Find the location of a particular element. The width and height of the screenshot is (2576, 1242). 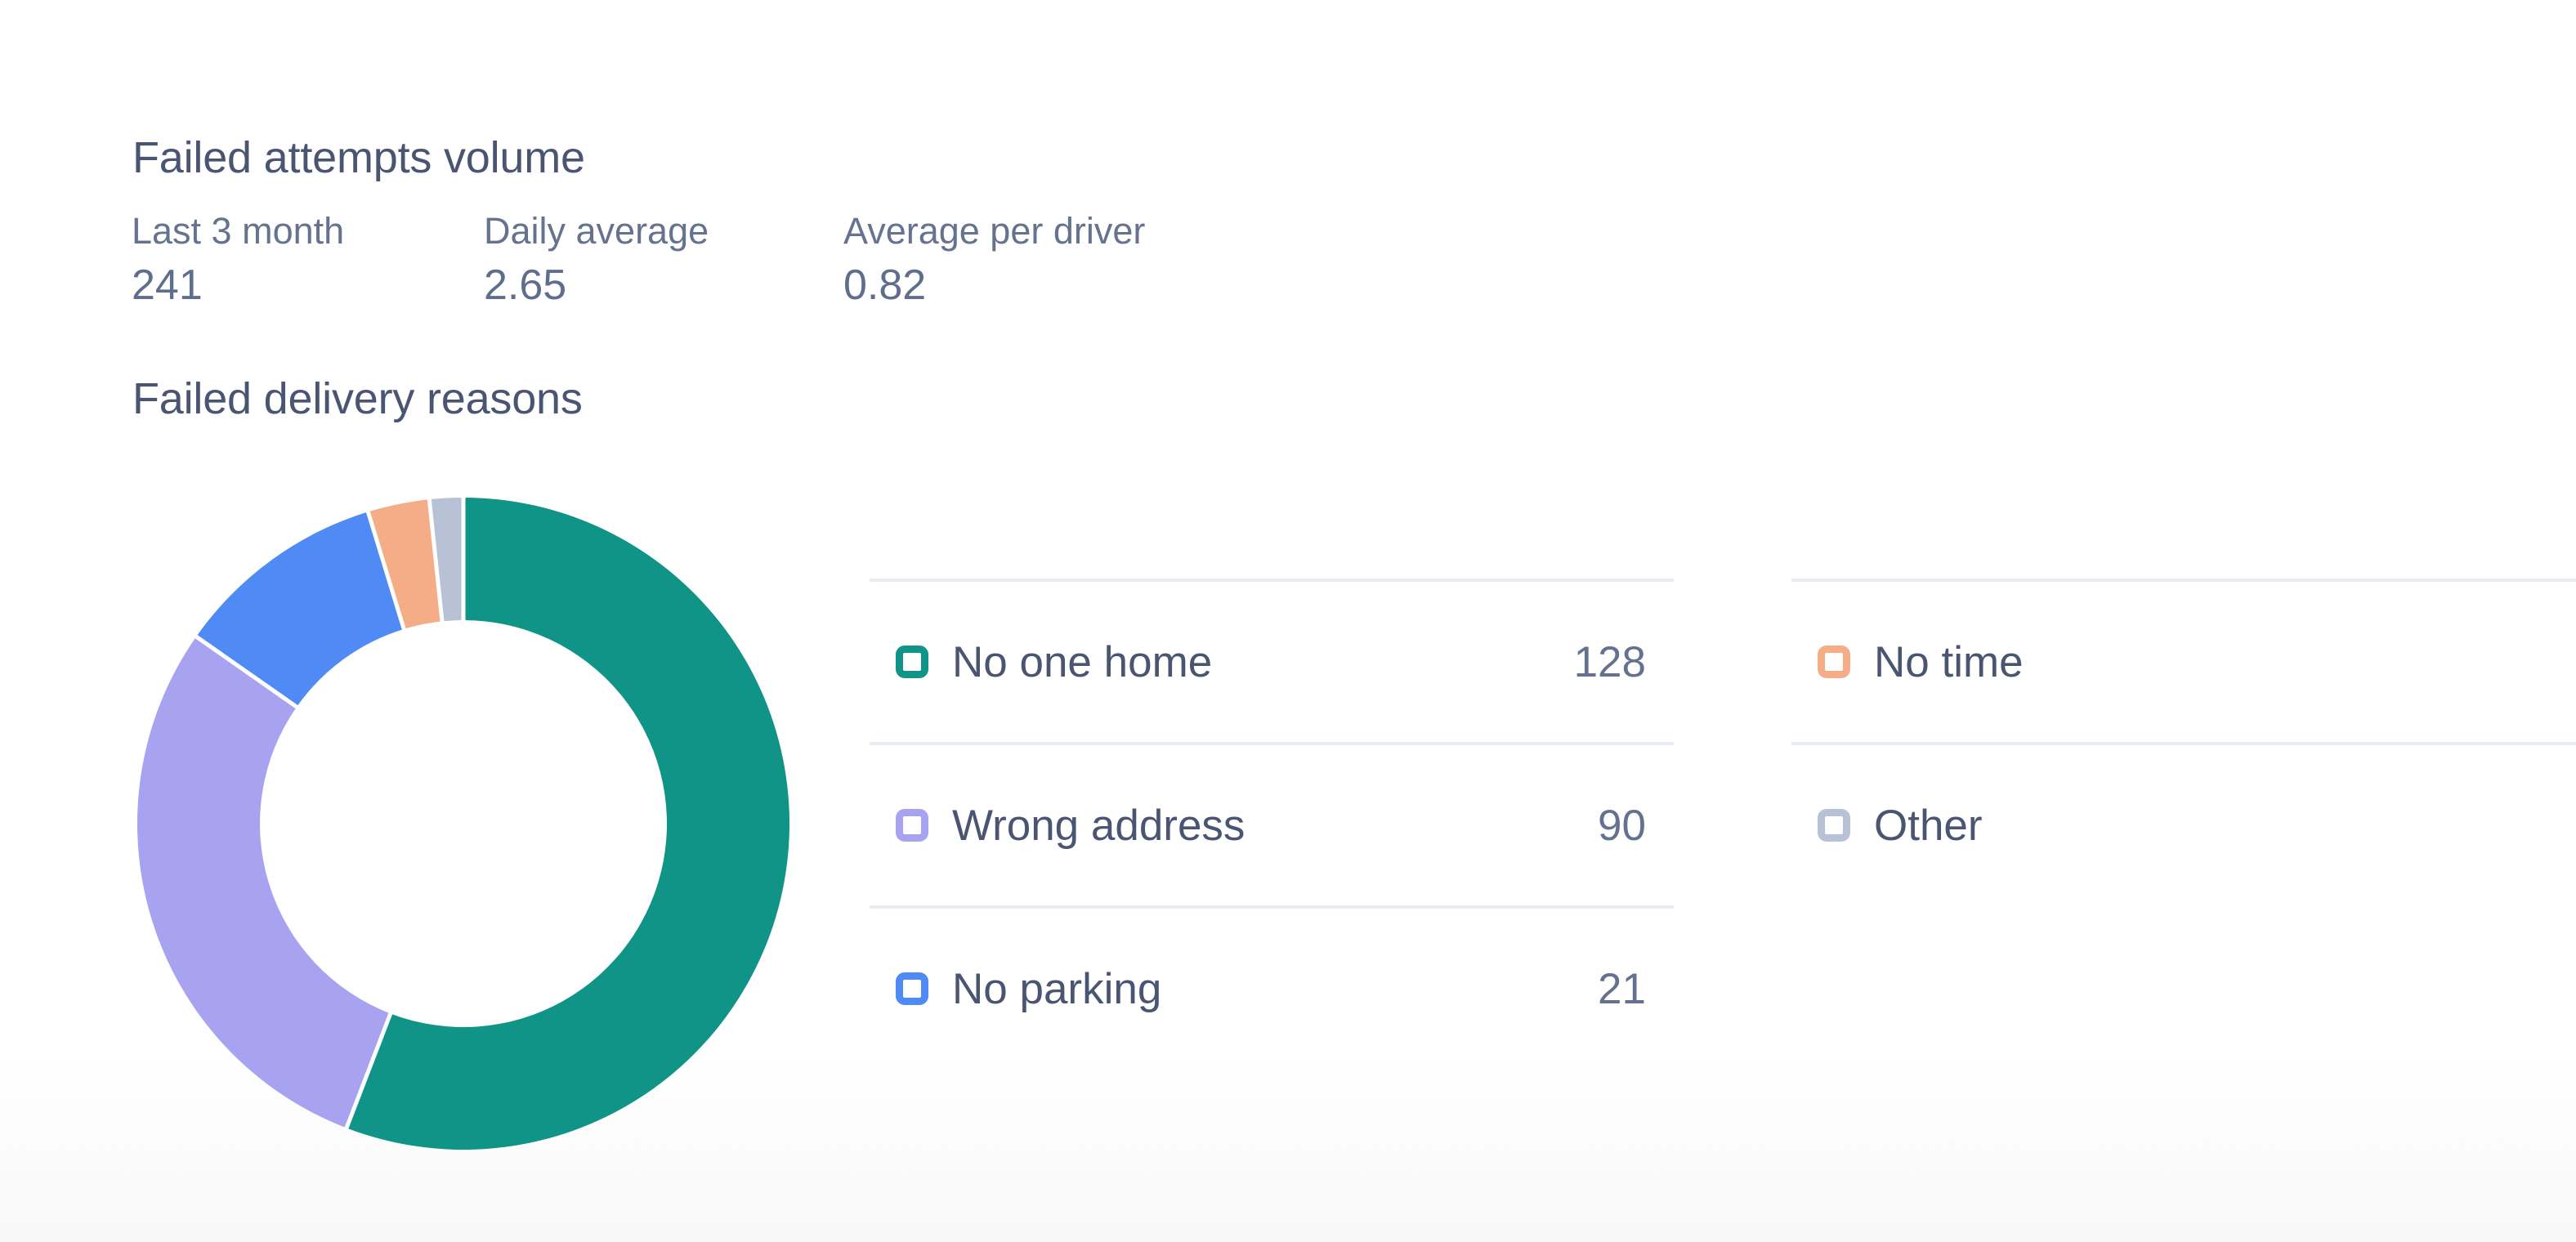

legend-label: No parking is located at coordinates (1057, 989).